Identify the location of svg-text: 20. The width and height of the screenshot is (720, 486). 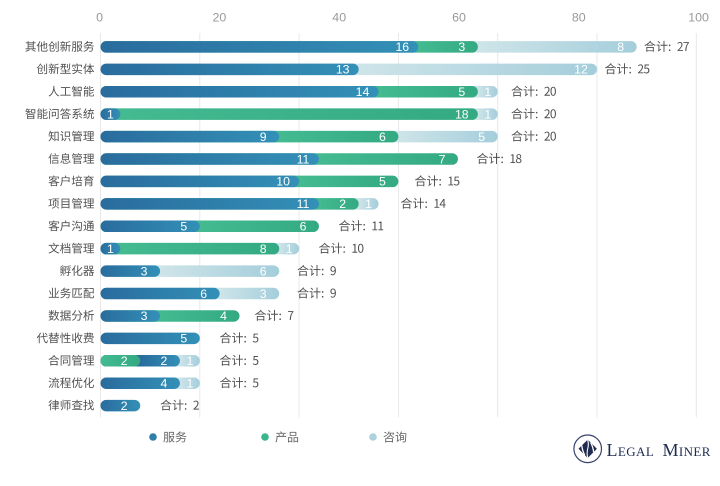
(220, 17).